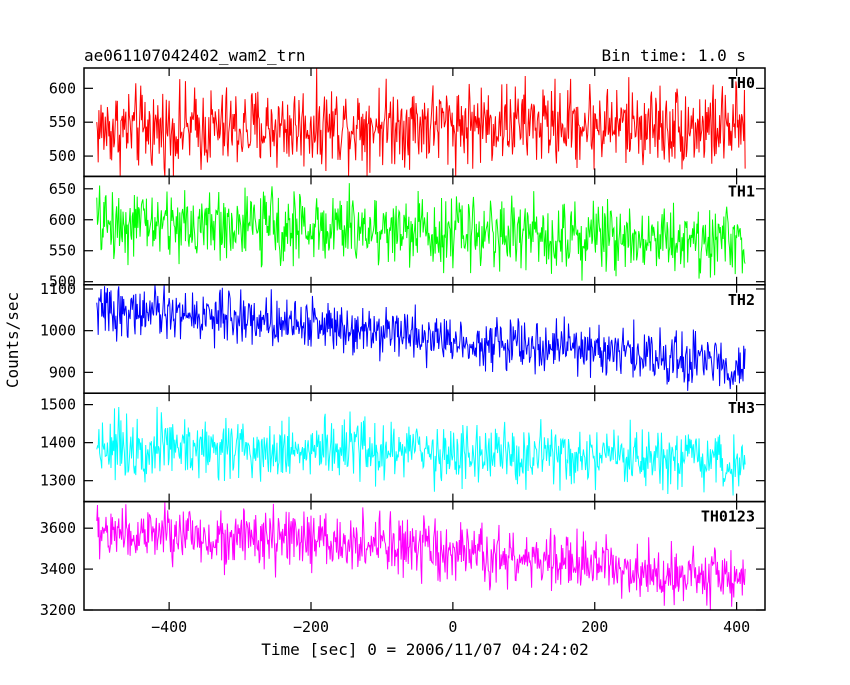 This screenshot has height=685, width=850. I want to click on panel-label-th1: TH1, so click(741, 191).